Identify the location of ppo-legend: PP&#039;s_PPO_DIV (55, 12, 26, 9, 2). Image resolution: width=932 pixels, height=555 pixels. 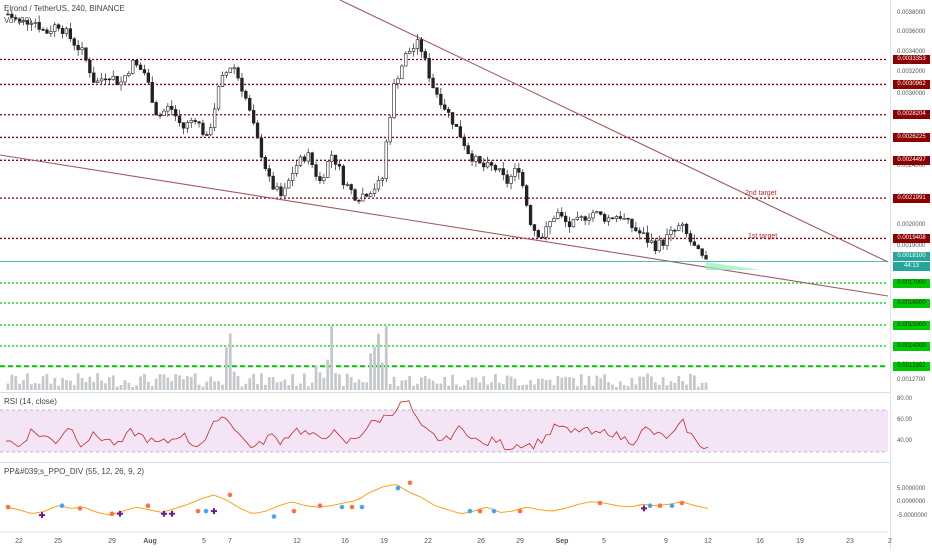
(74, 471).